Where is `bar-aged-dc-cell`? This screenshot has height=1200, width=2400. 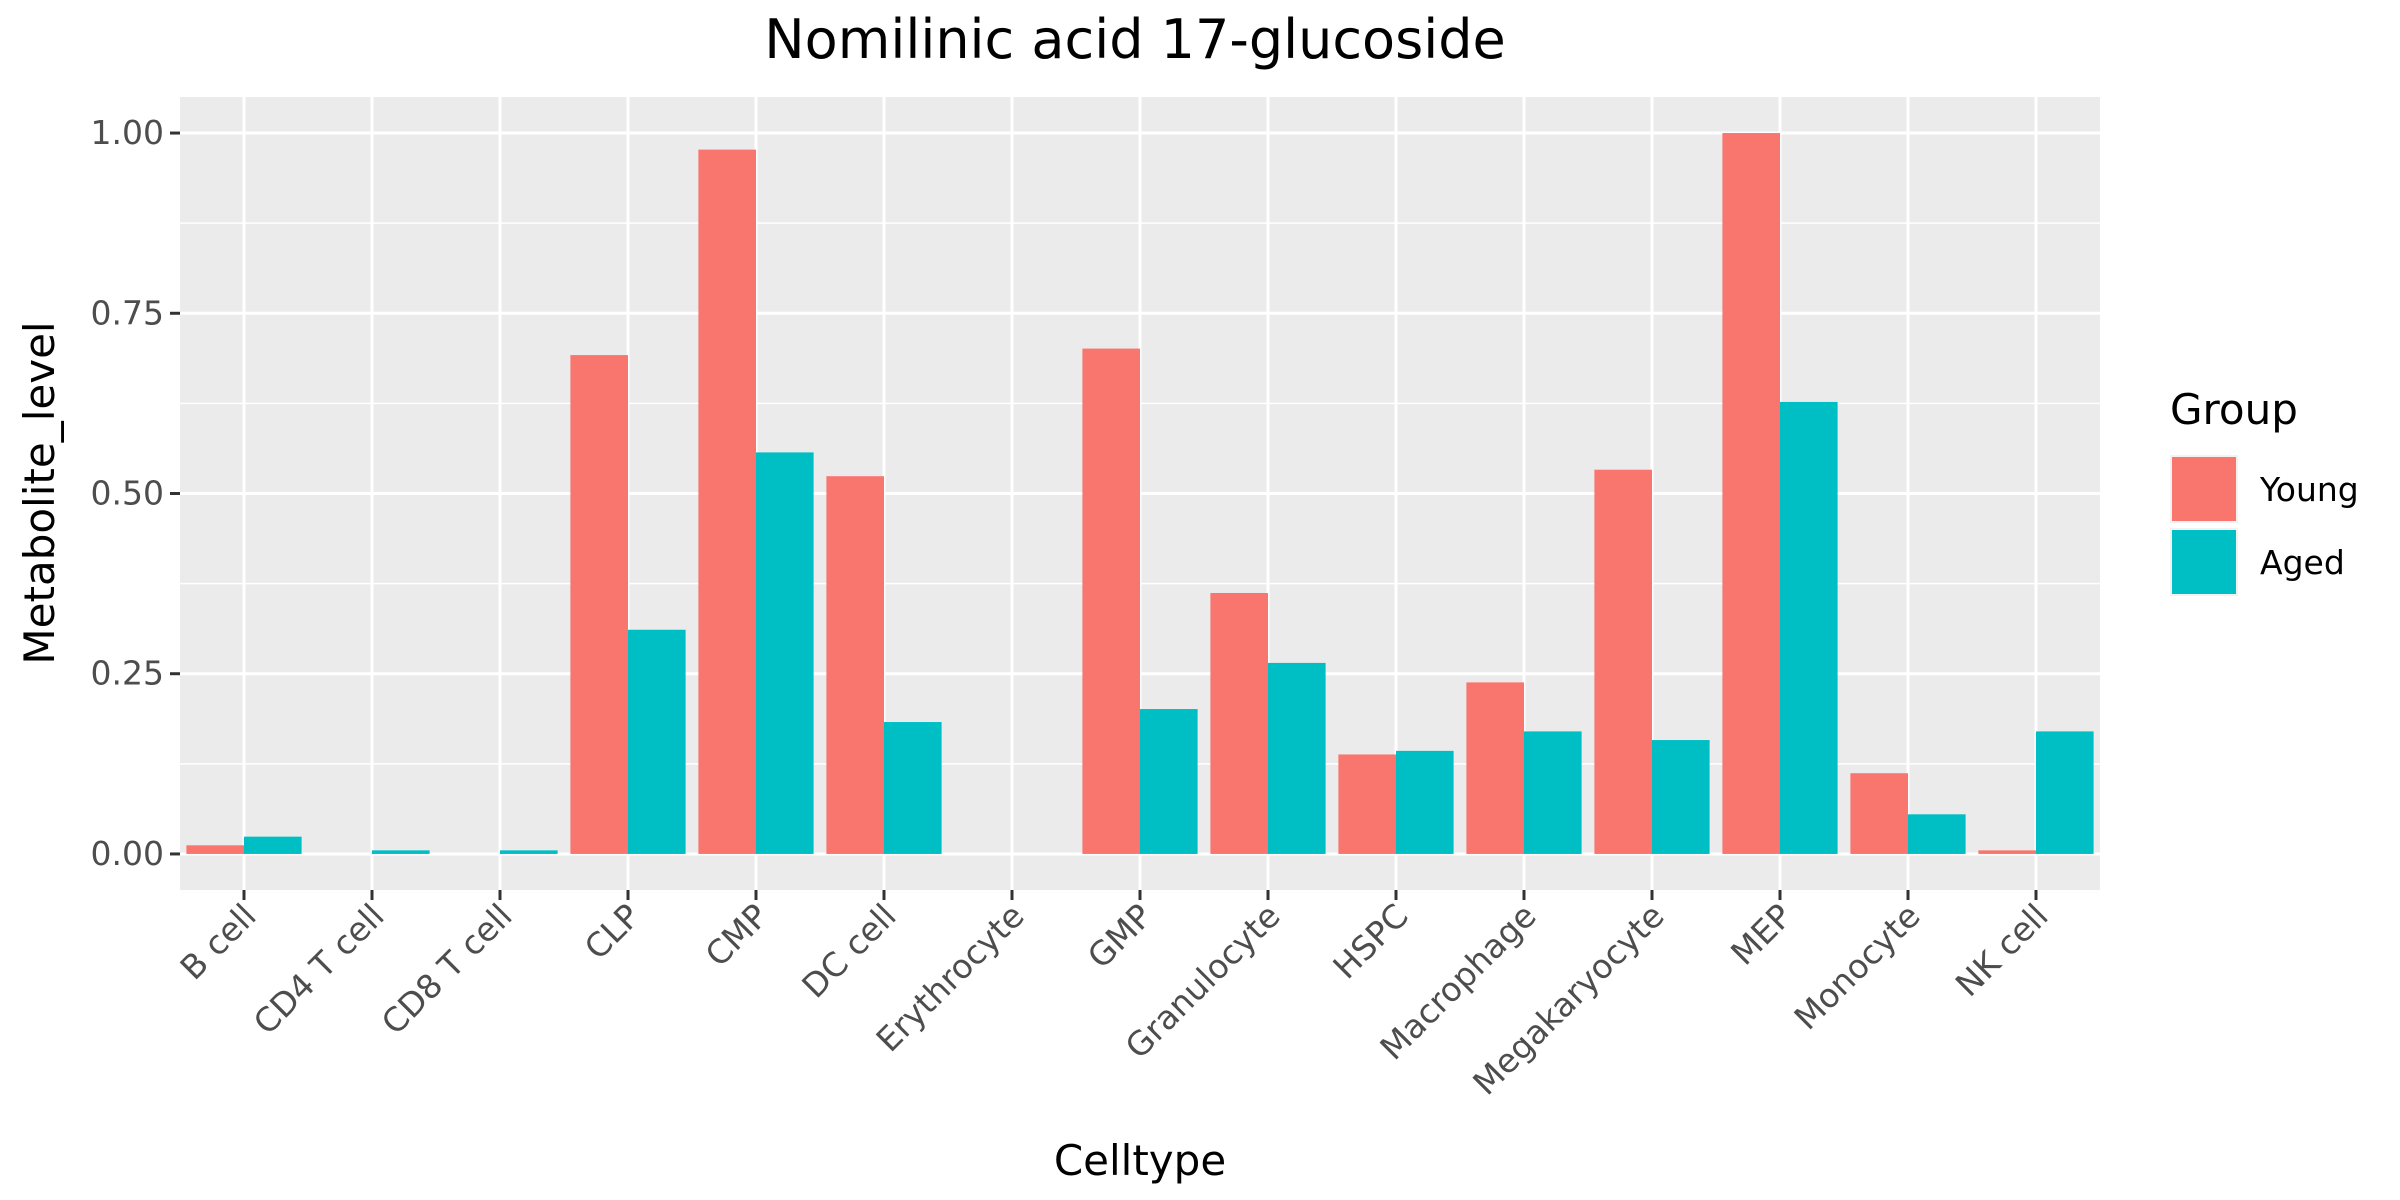 bar-aged-dc-cell is located at coordinates (913, 788).